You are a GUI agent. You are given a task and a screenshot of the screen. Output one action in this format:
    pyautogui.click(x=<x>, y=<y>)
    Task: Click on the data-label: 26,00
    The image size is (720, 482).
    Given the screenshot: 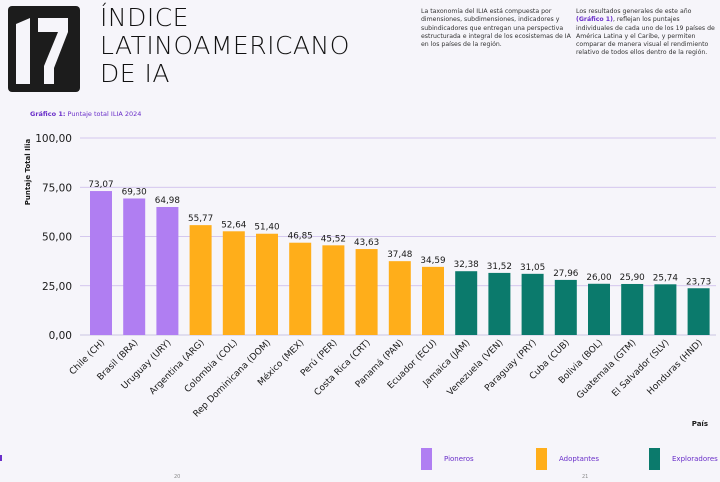 What is the action you would take?
    pyautogui.click(x=599, y=278)
    